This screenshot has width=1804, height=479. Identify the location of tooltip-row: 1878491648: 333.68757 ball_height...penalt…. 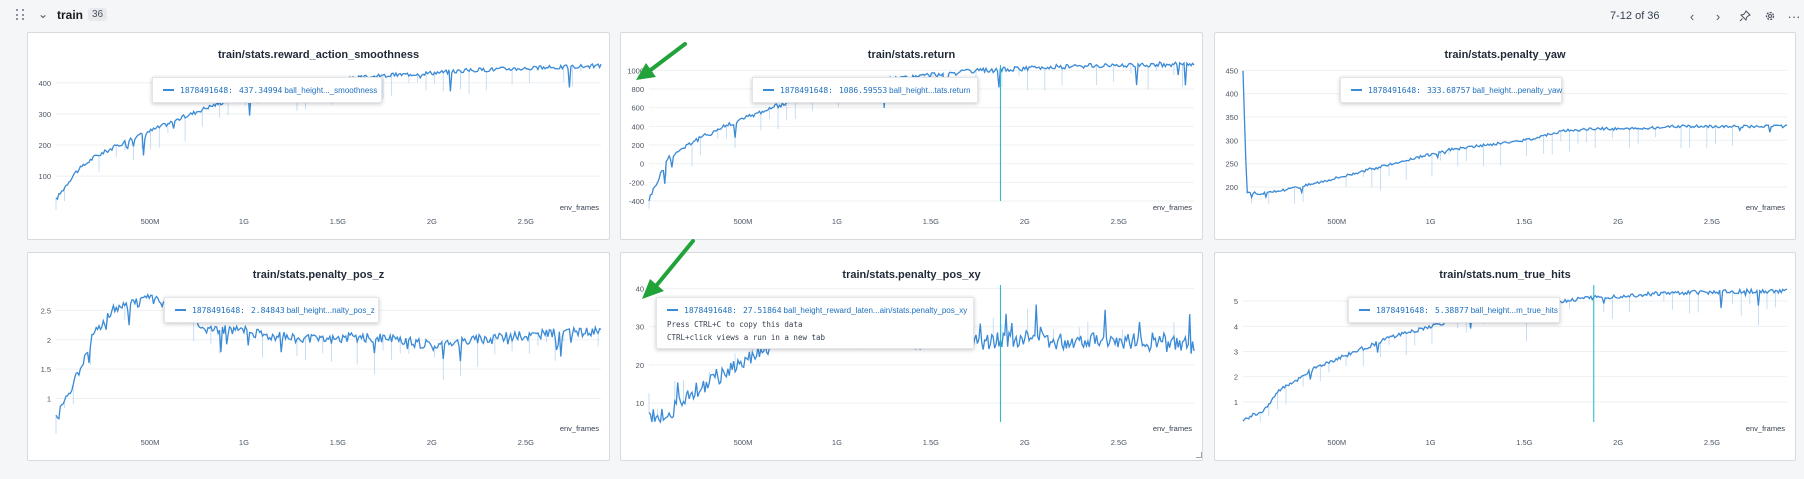
(1452, 90).